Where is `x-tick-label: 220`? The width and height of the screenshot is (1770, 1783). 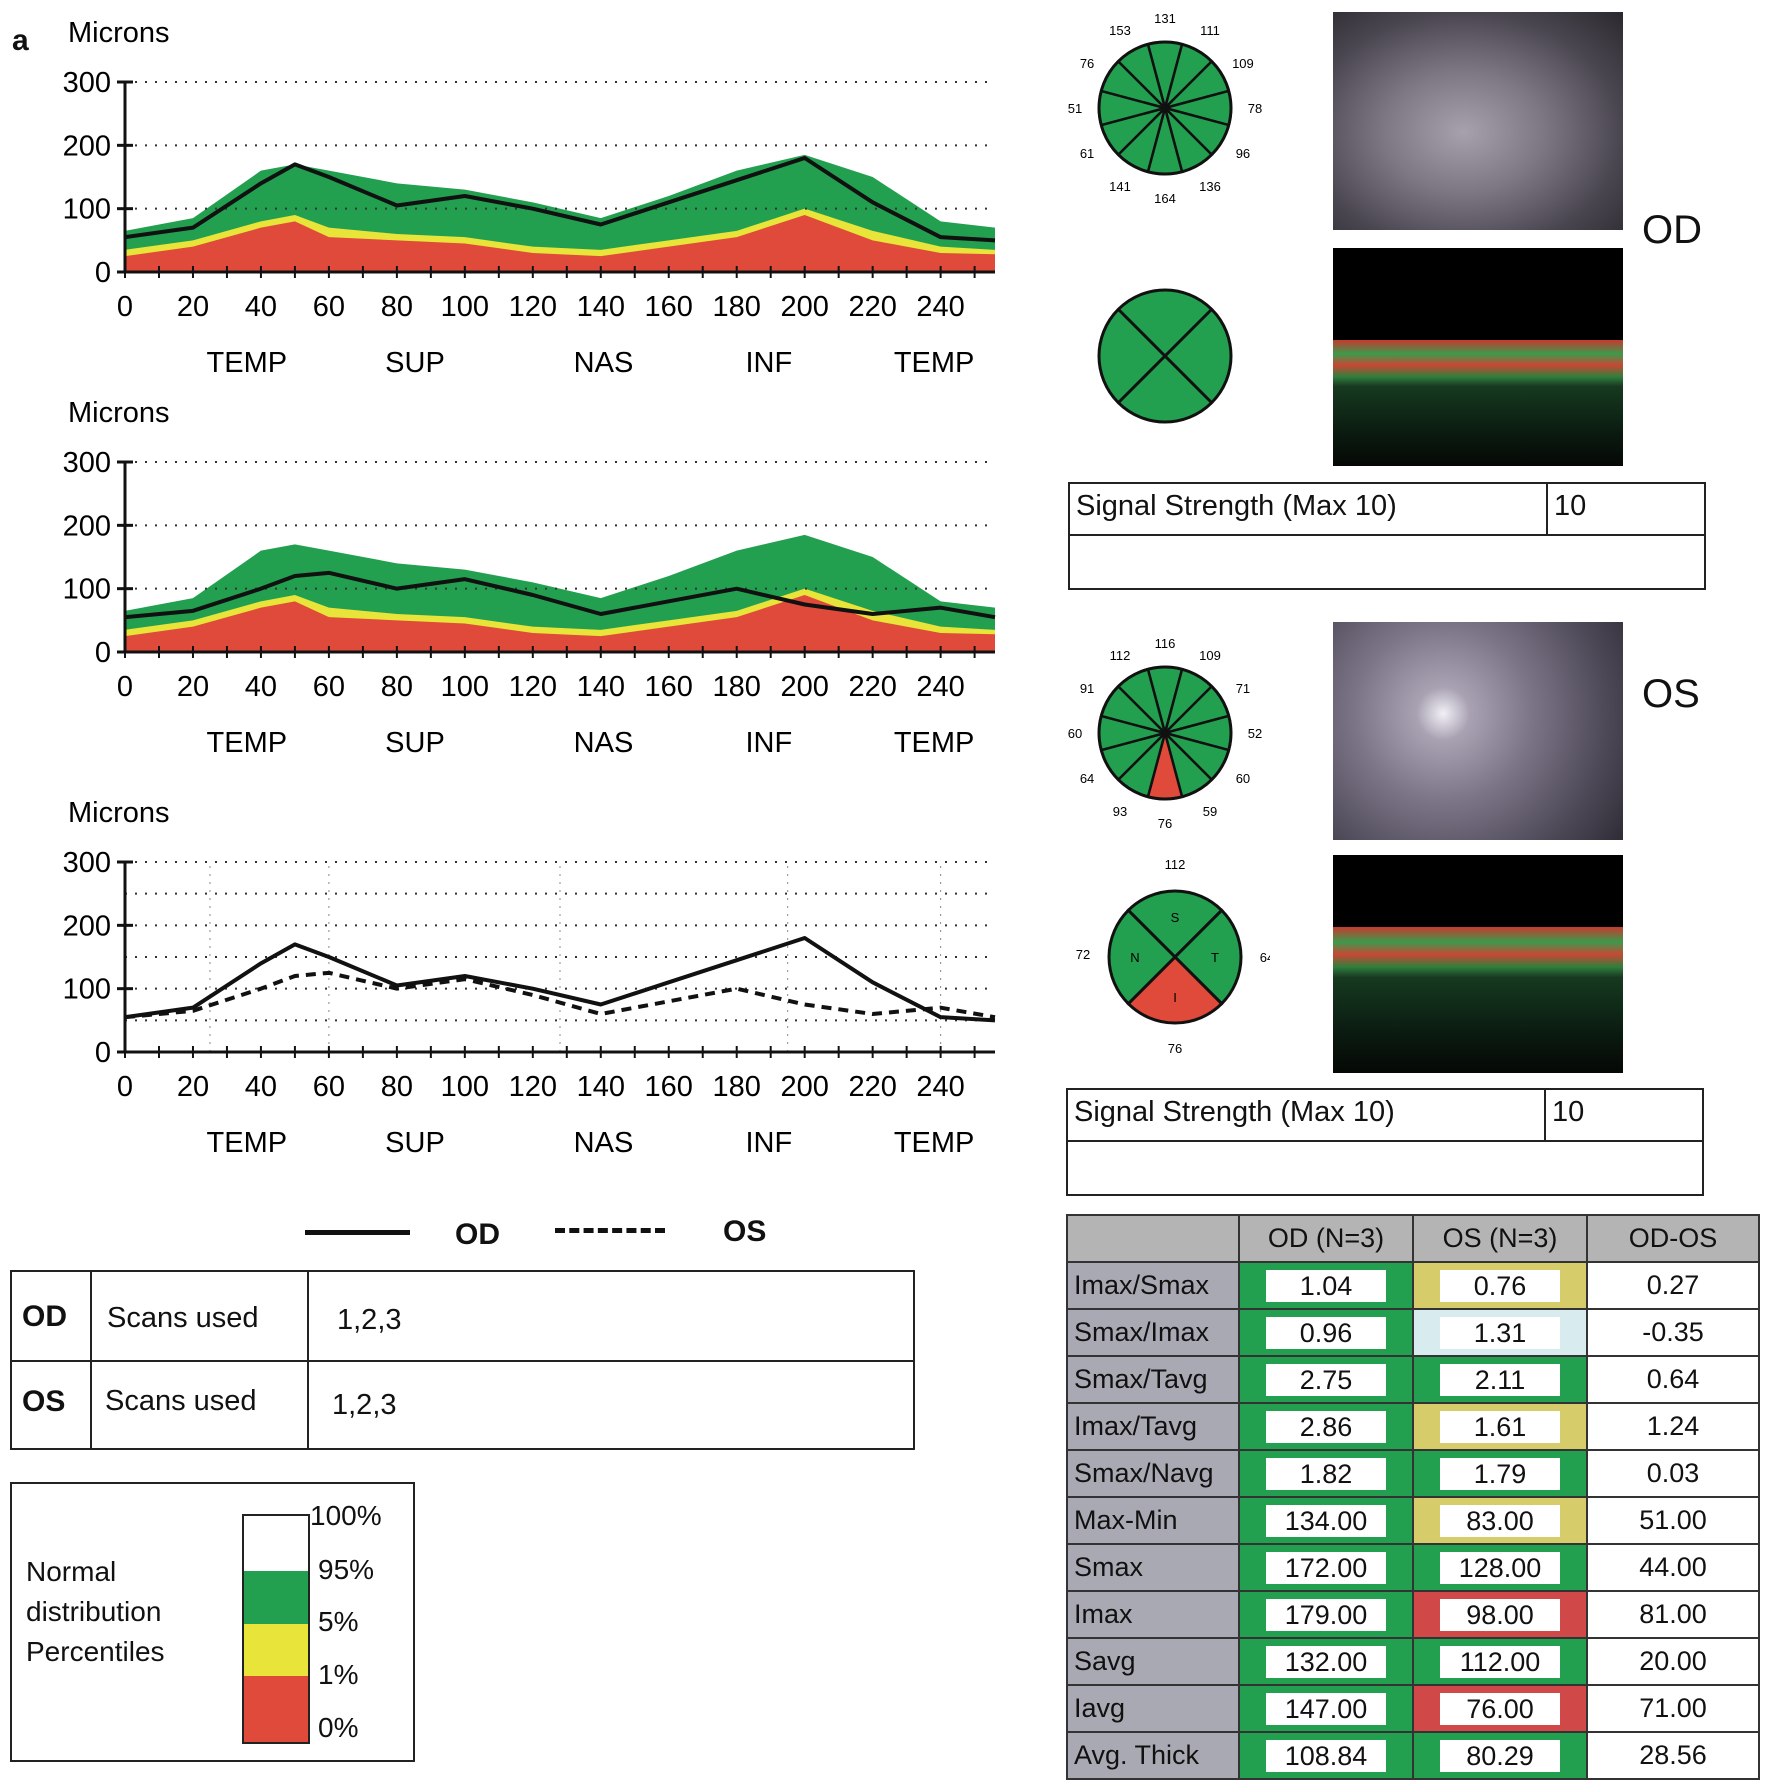
x-tick-label: 220 is located at coordinates (872, 687).